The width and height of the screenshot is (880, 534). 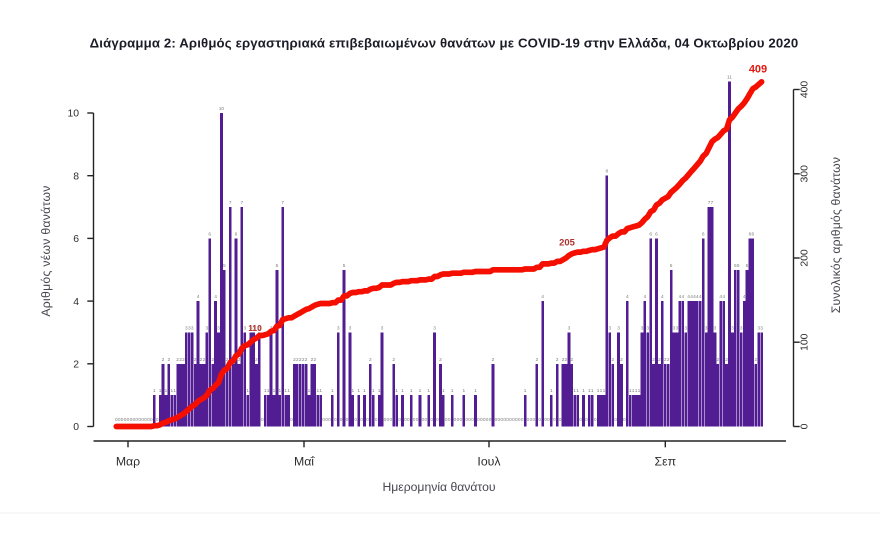 I want to click on svg-text: 10, so click(x=73, y=114).